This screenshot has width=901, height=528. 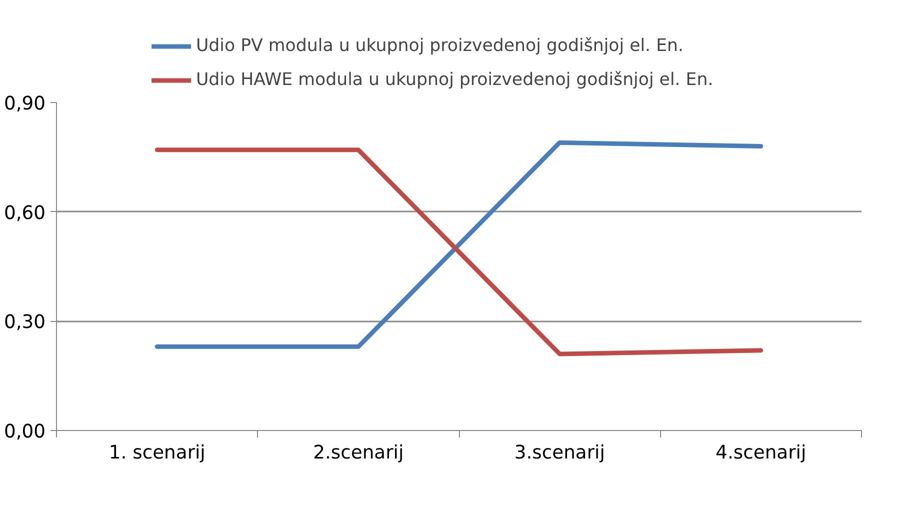 What do you see at coordinates (157, 453) in the screenshot?
I see `x-tick-label: 1. scenarij` at bounding box center [157, 453].